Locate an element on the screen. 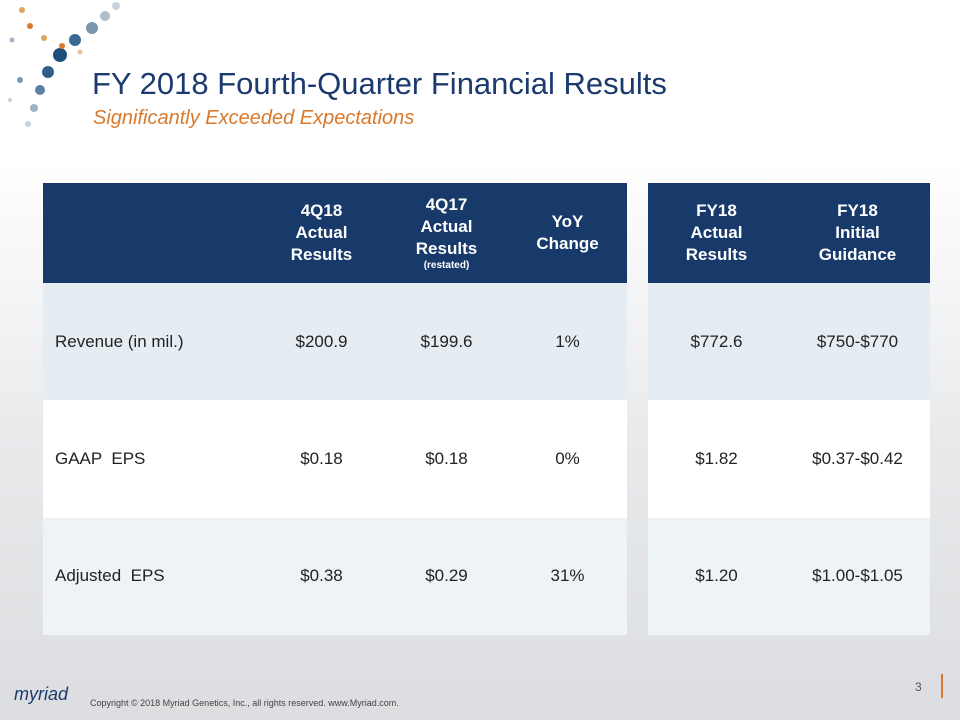  header-line: Initial is located at coordinates (857, 232).